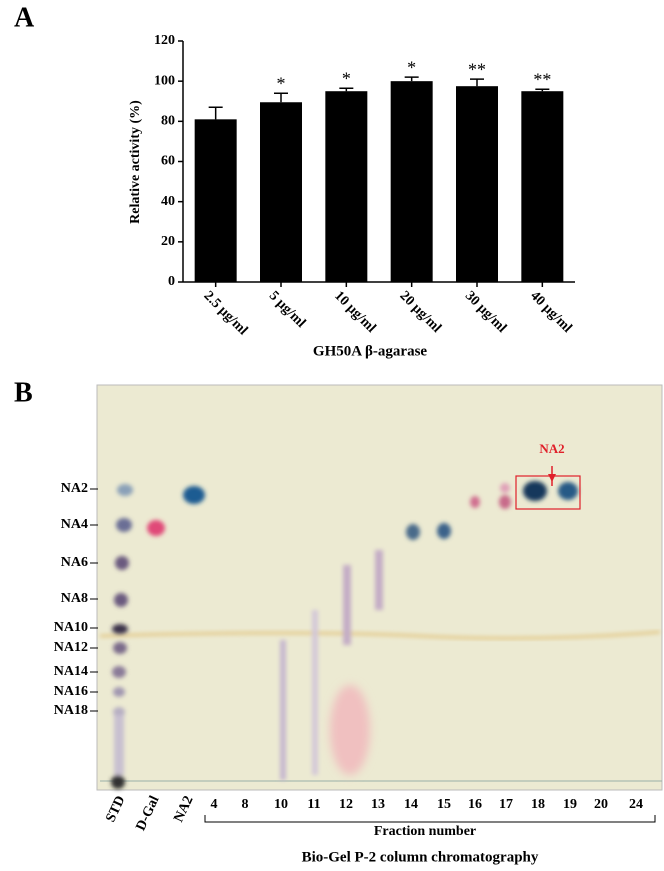  I want to click on fraction-label: 12, so click(346, 804).